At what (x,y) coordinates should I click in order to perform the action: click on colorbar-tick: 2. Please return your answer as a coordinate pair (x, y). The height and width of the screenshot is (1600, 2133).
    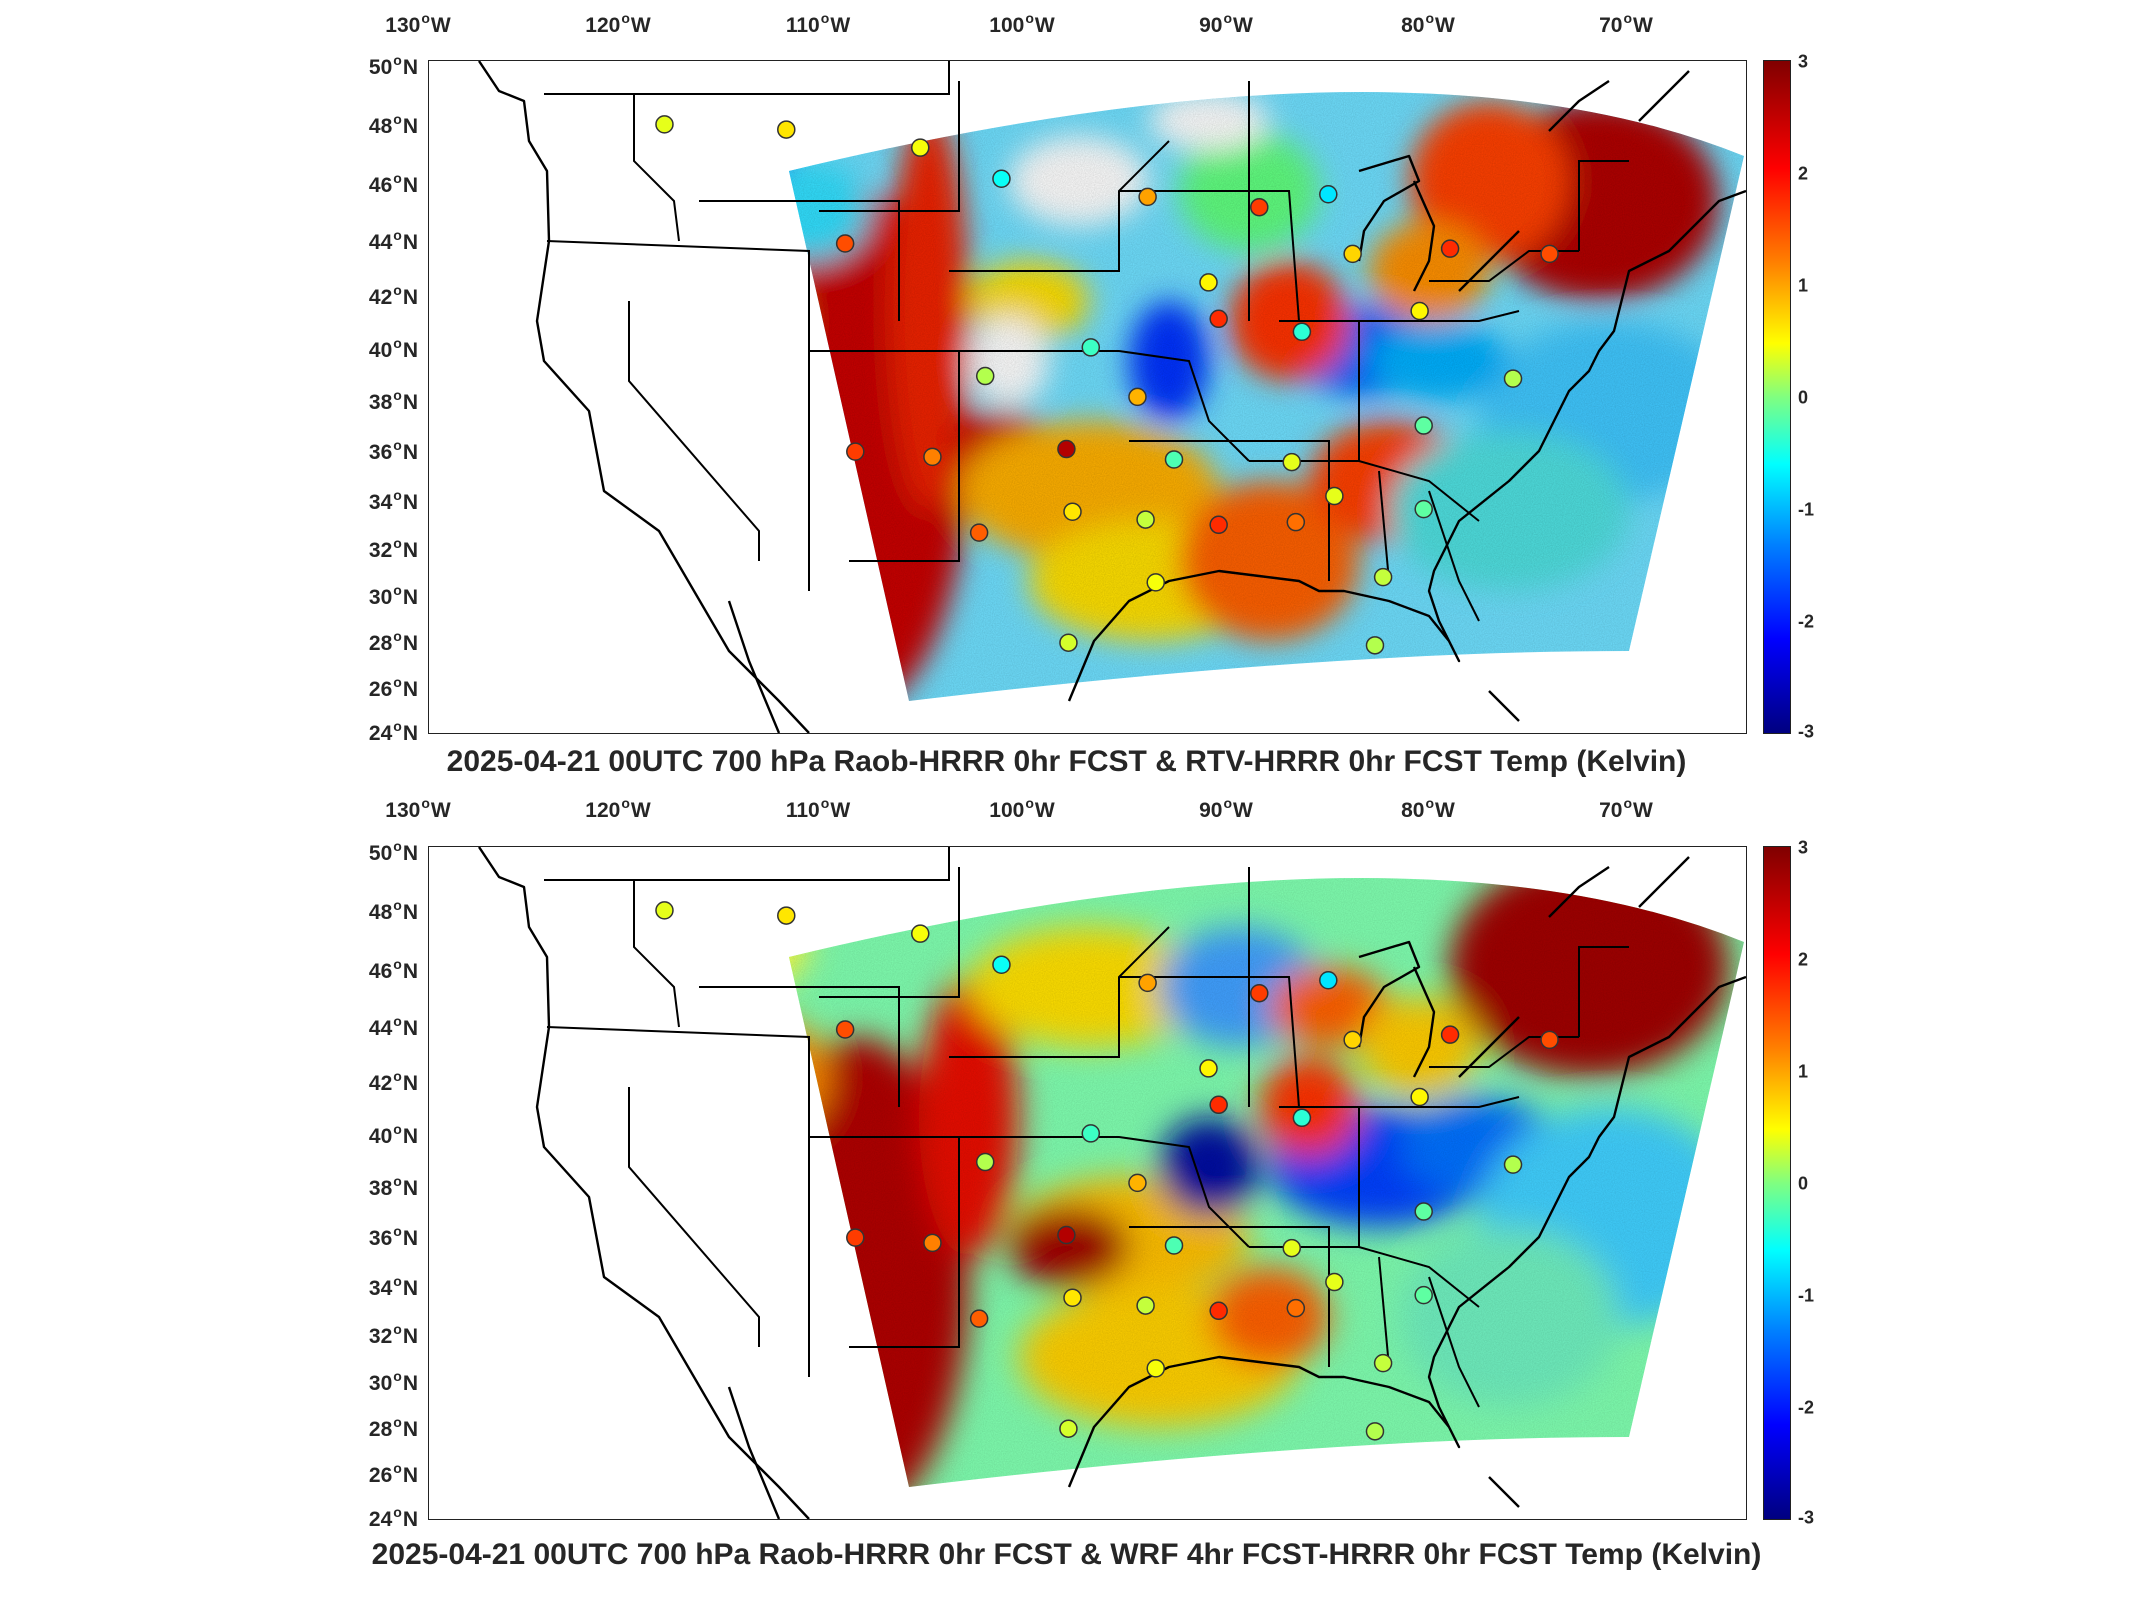
    Looking at the image, I should click on (1803, 173).